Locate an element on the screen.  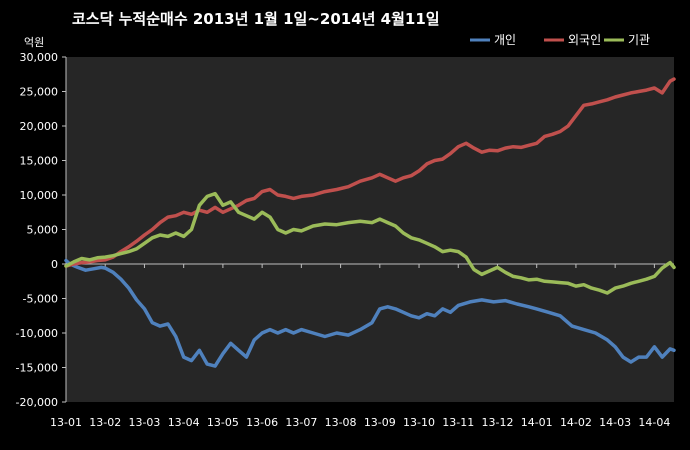
x-tick-label: 13-12 is located at coordinates (497, 422).